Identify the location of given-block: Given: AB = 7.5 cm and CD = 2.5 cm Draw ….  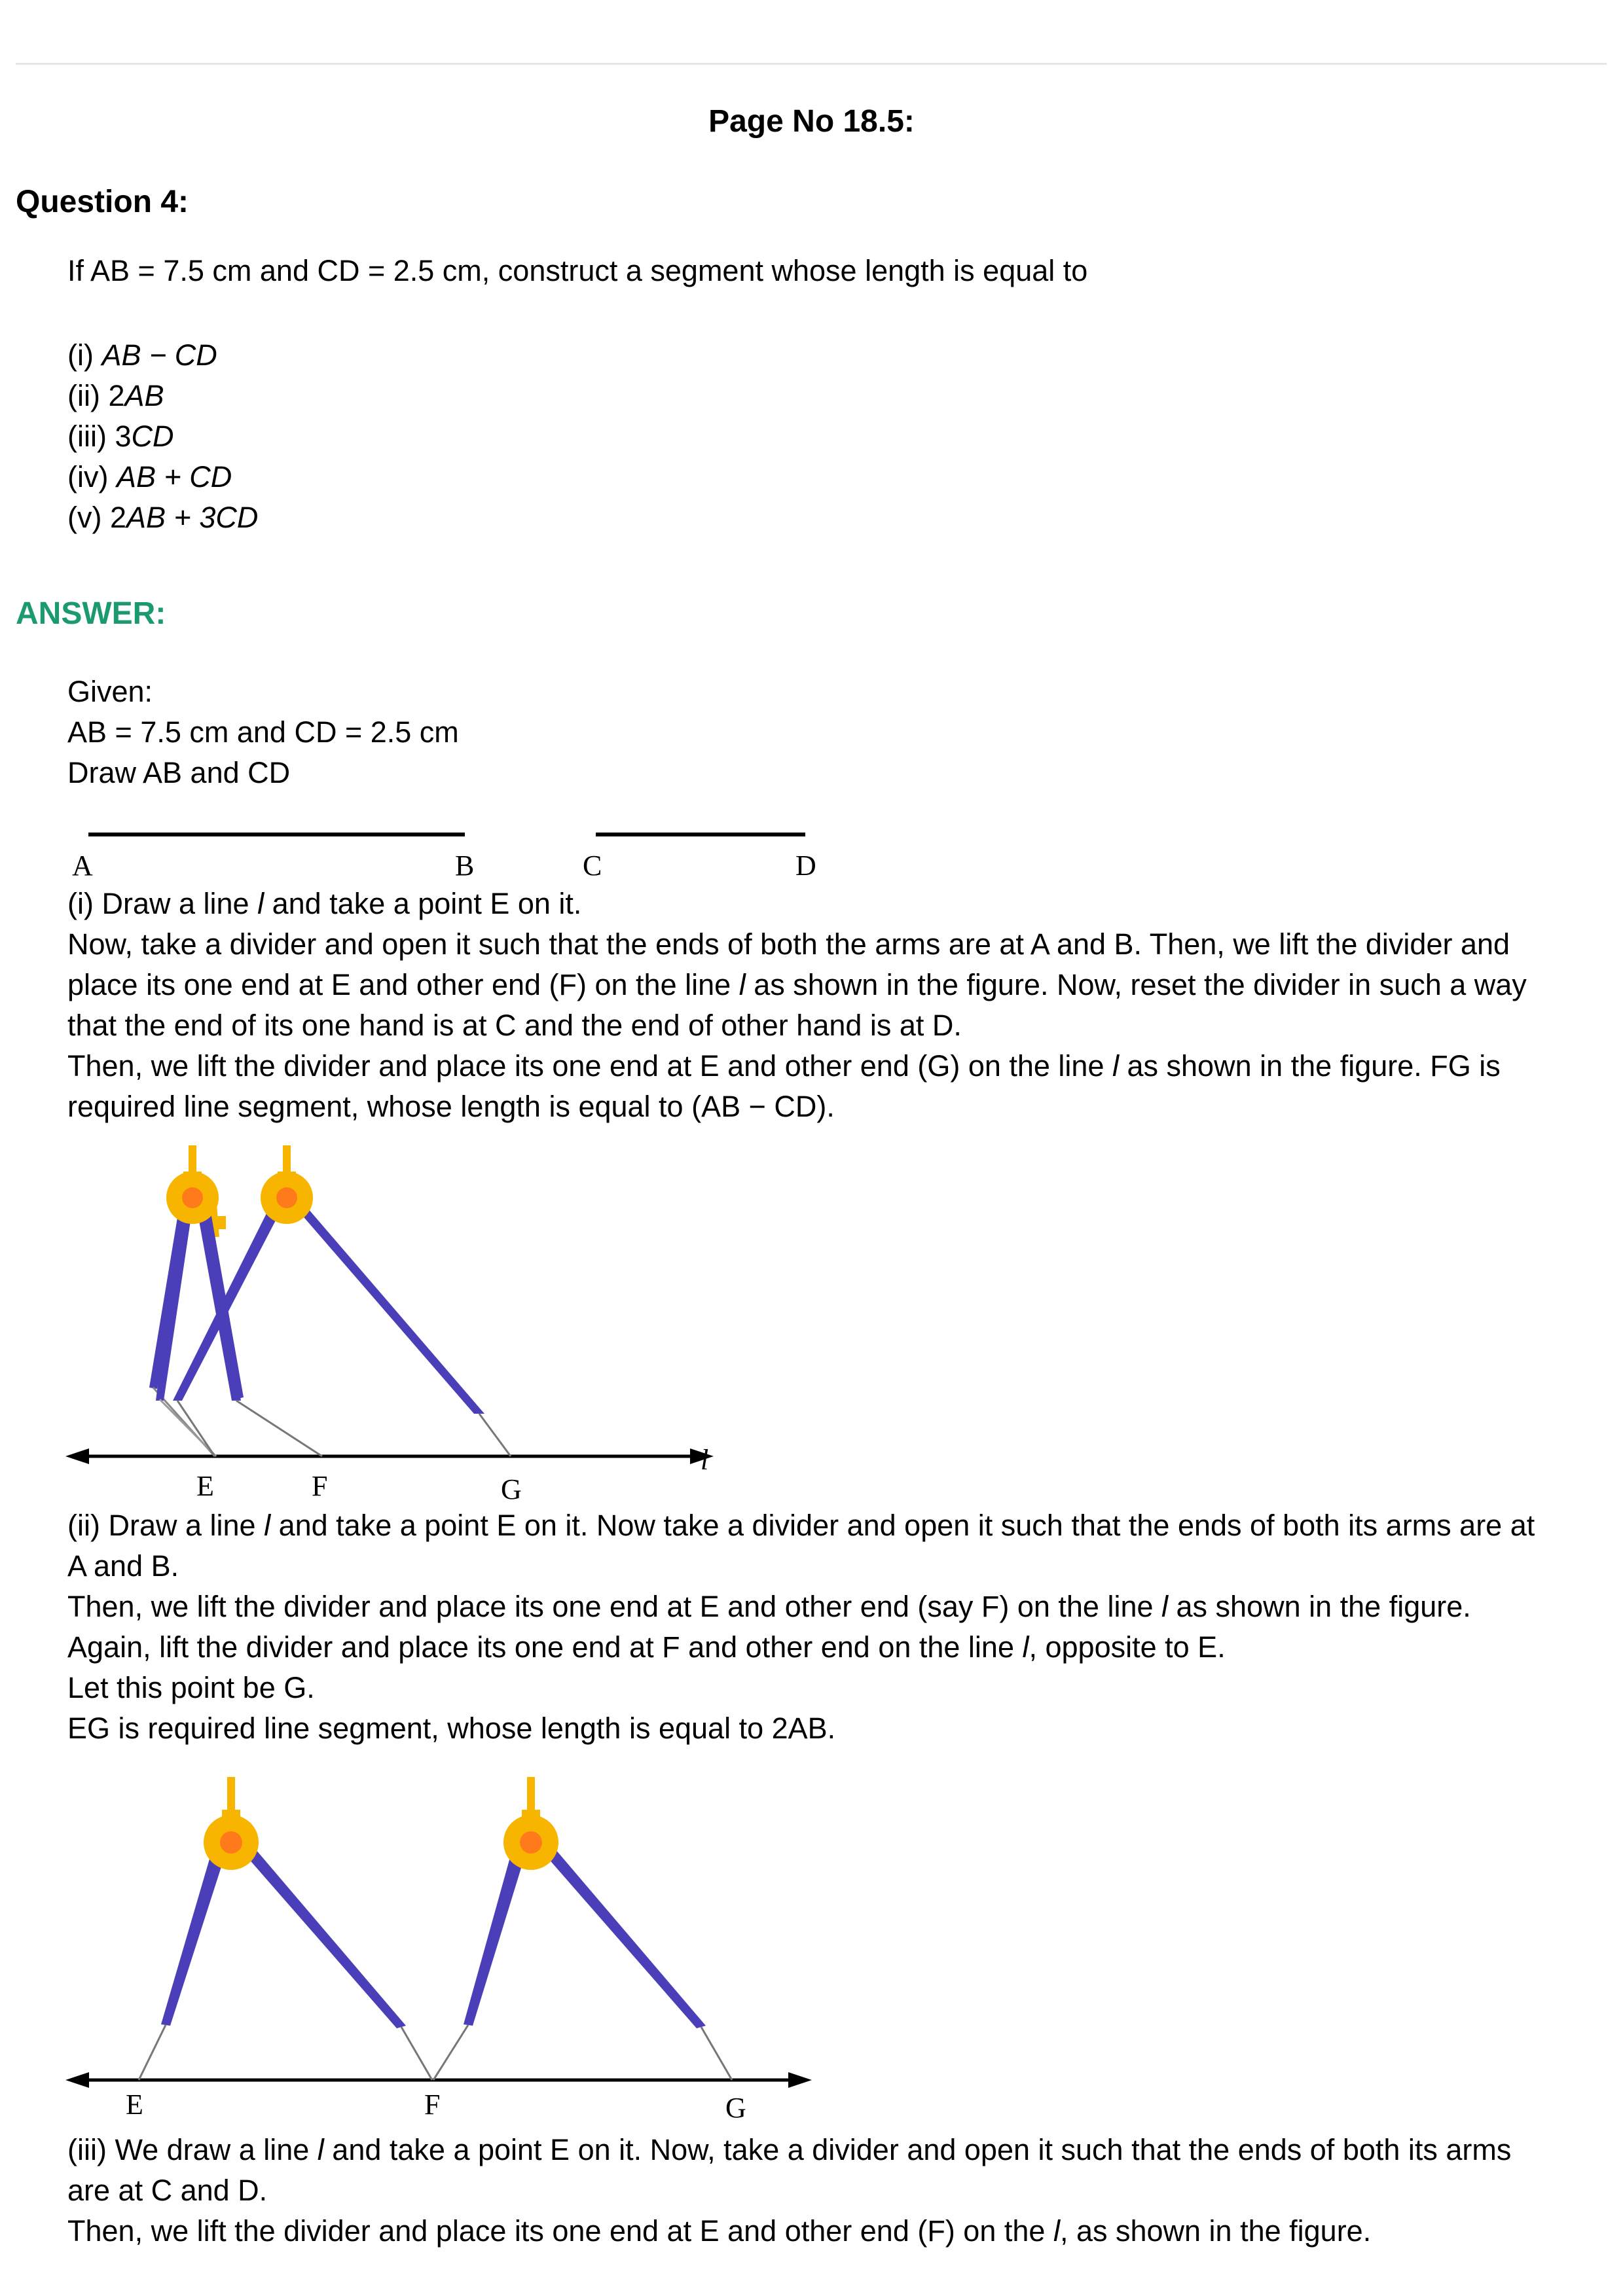
(830, 732).